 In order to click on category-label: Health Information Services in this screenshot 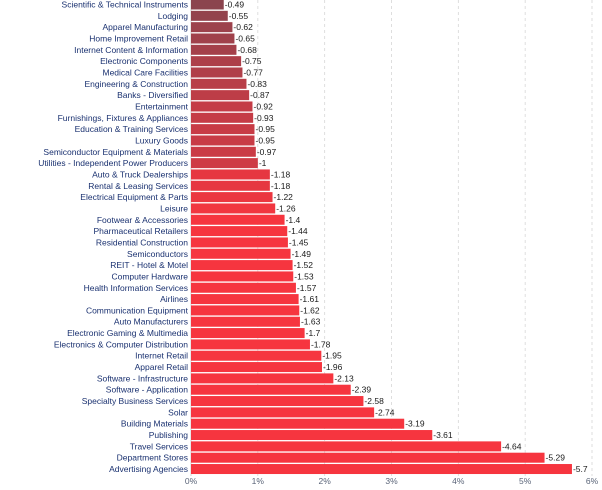, I will do `click(136, 288)`.